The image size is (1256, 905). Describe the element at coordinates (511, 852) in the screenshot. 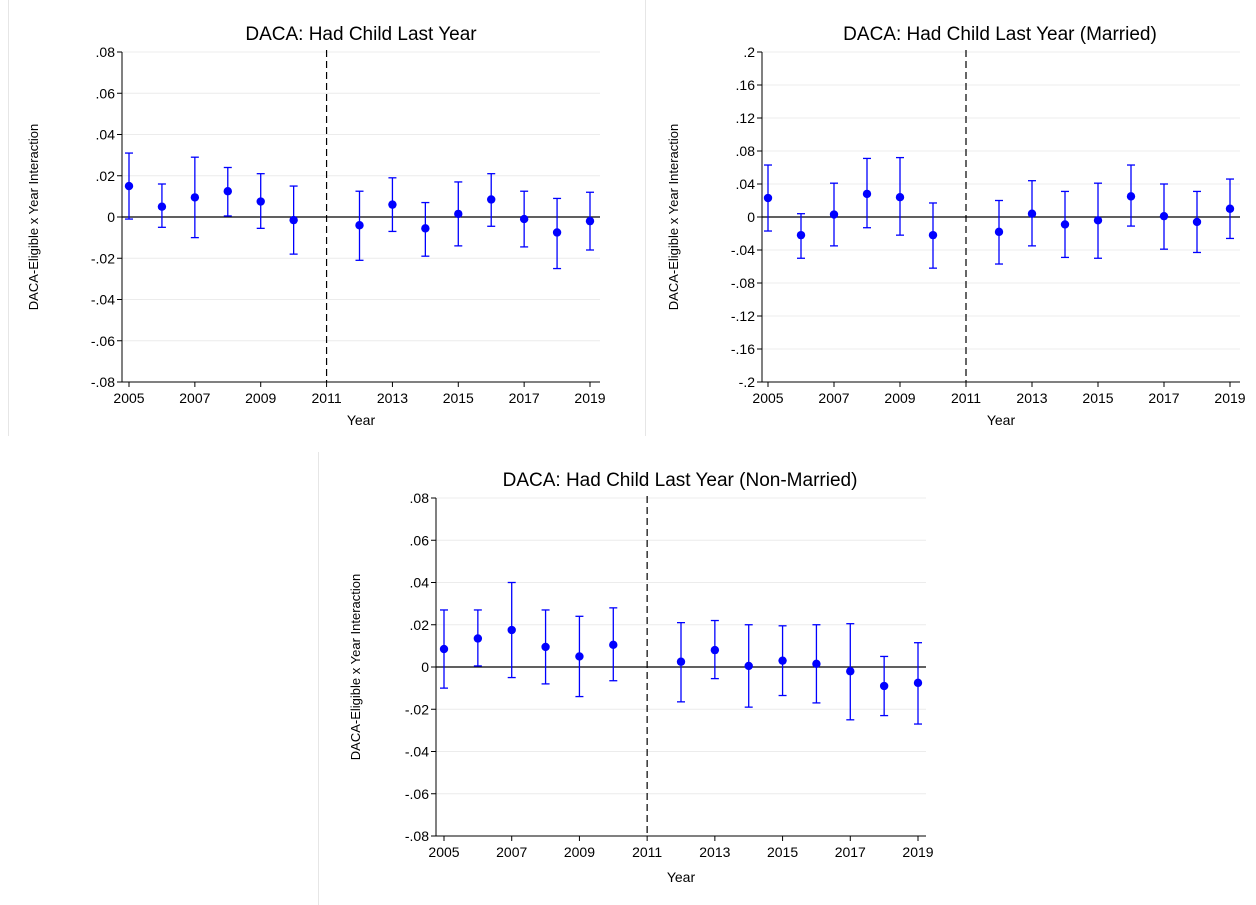

I see `chart2-x-tick-label-1: 2007` at that location.